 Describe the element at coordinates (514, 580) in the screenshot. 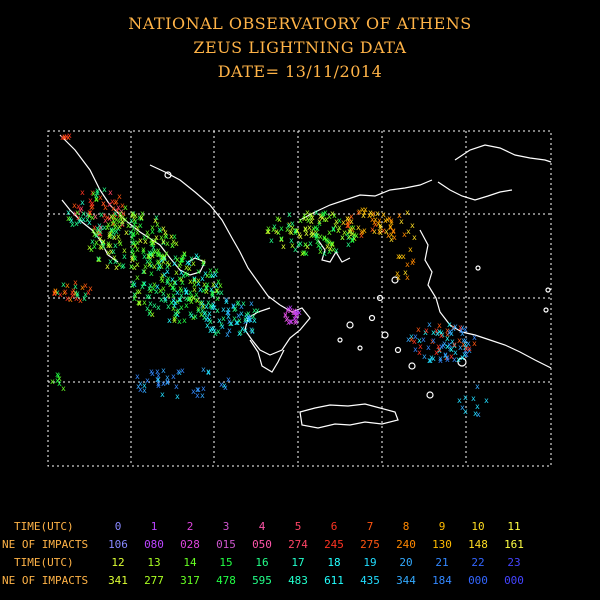

I see `impacts-cell: 000` at that location.